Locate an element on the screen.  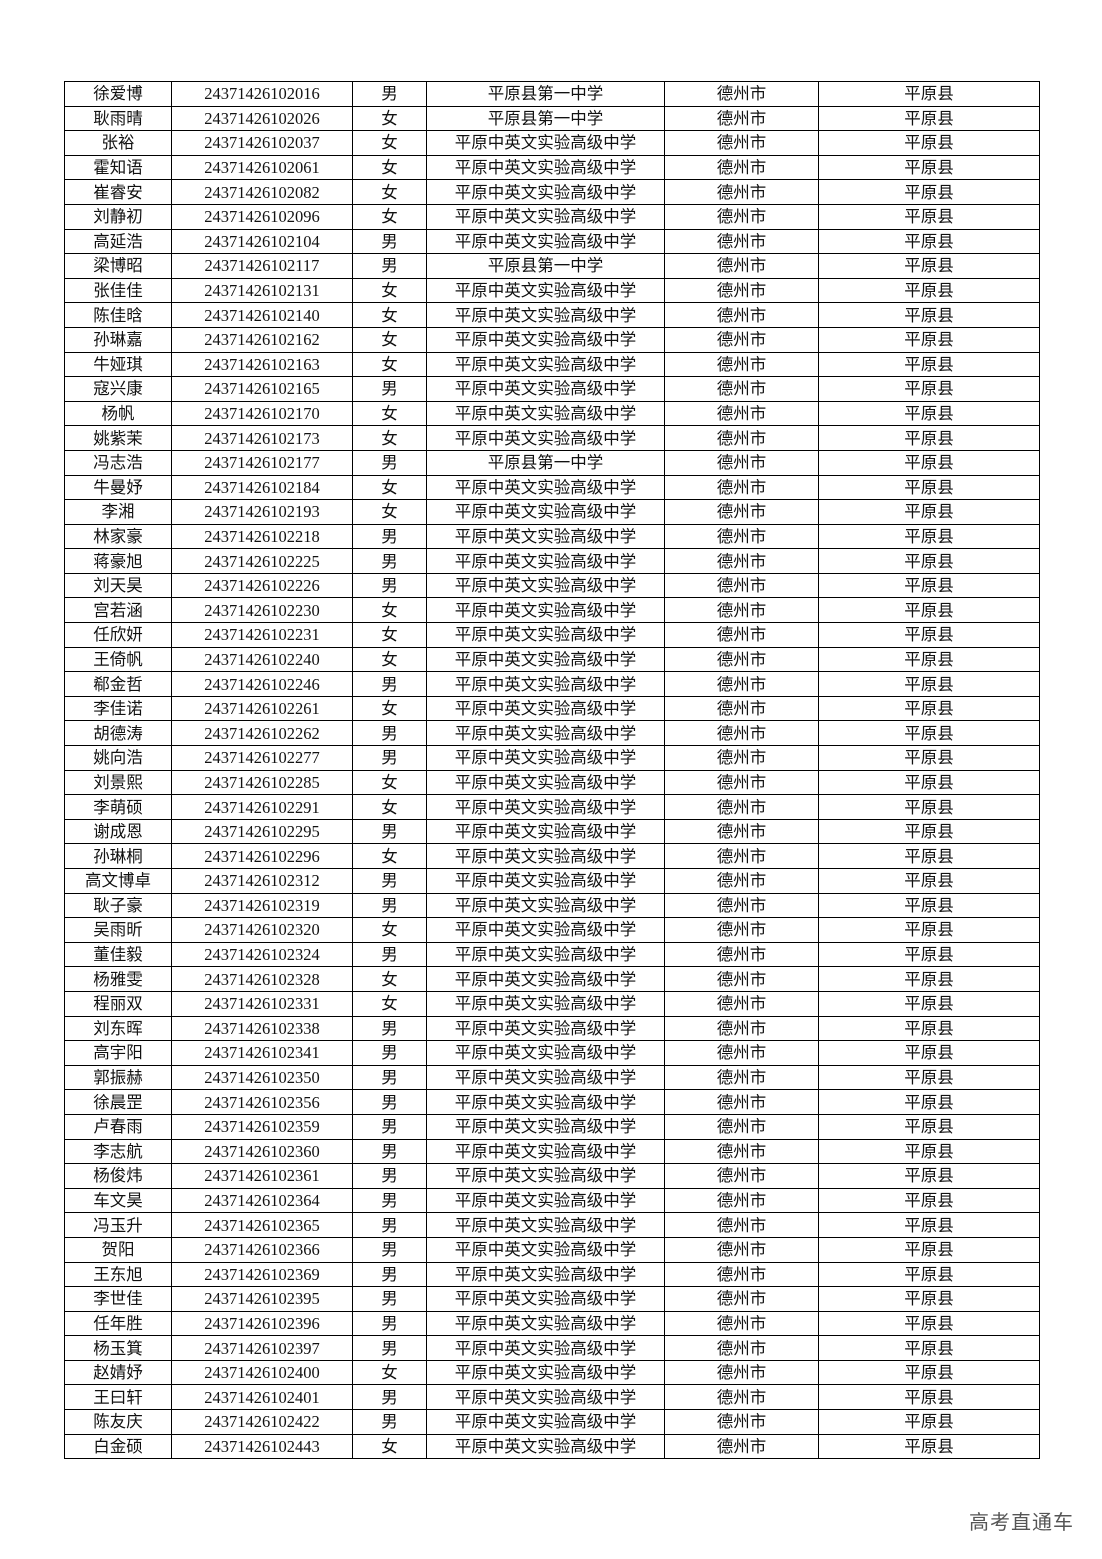
student-name-cell: 牛娅琪 is located at coordinates (118, 364).